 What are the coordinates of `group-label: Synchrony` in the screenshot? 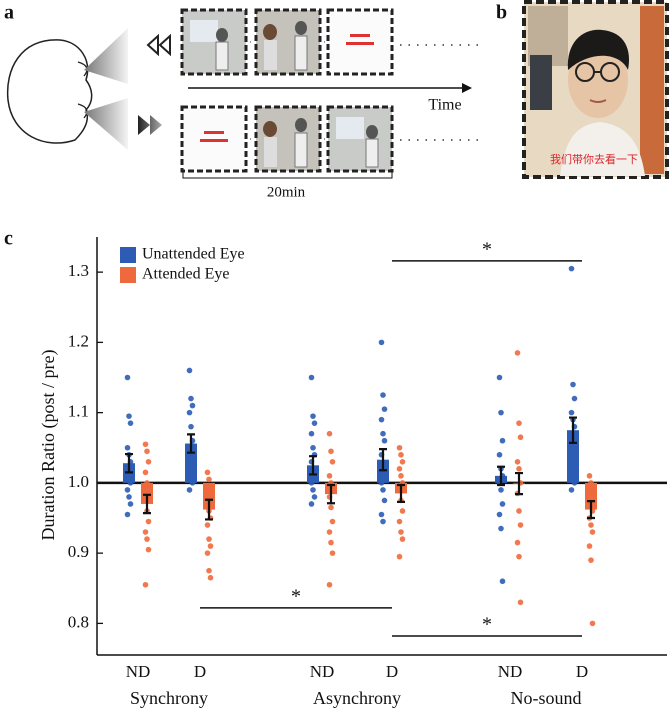 It's located at (169, 698).